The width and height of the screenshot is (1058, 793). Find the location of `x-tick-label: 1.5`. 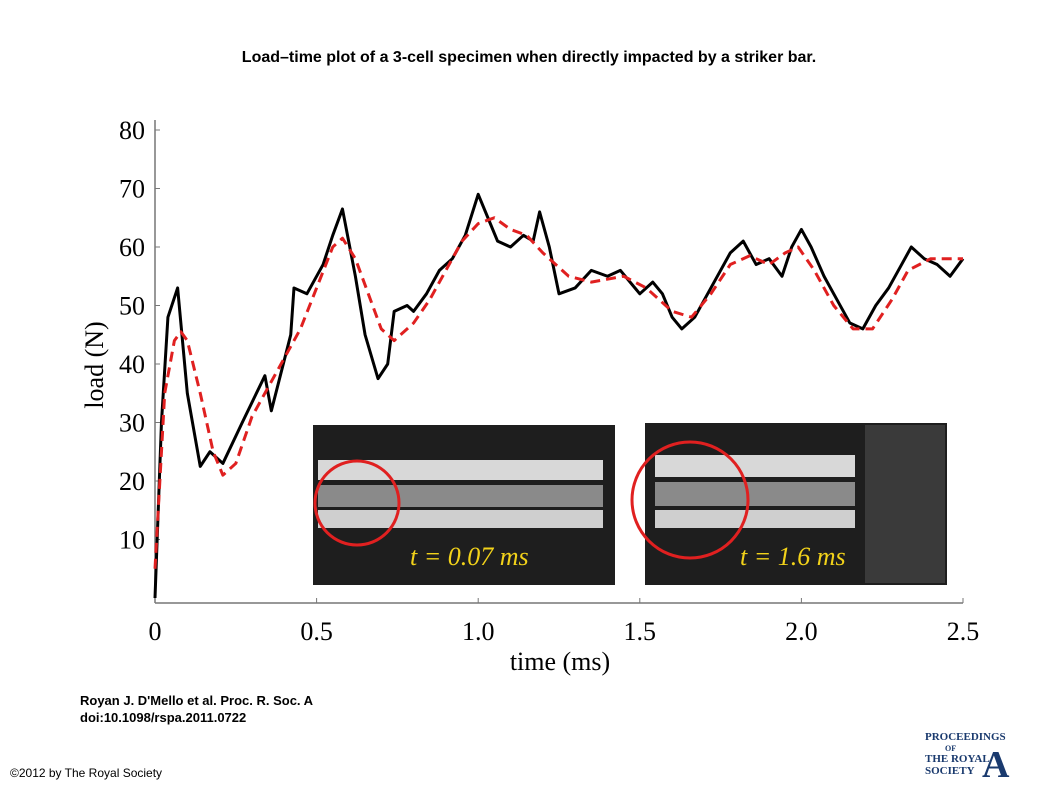

x-tick-label: 1.5 is located at coordinates (640, 631).